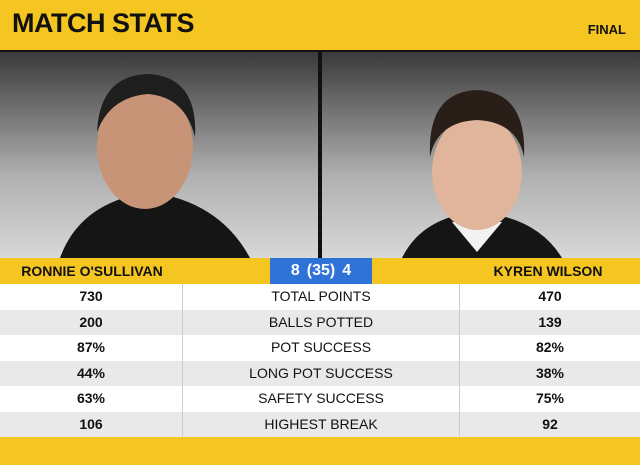 The image size is (640, 465). What do you see at coordinates (550, 398) in the screenshot?
I see `right-stat: 75%` at bounding box center [550, 398].